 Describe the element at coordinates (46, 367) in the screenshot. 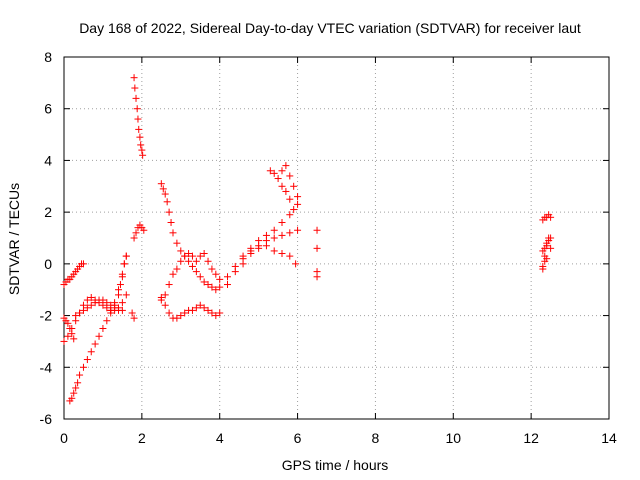

I see `y-tick-label: -4` at that location.